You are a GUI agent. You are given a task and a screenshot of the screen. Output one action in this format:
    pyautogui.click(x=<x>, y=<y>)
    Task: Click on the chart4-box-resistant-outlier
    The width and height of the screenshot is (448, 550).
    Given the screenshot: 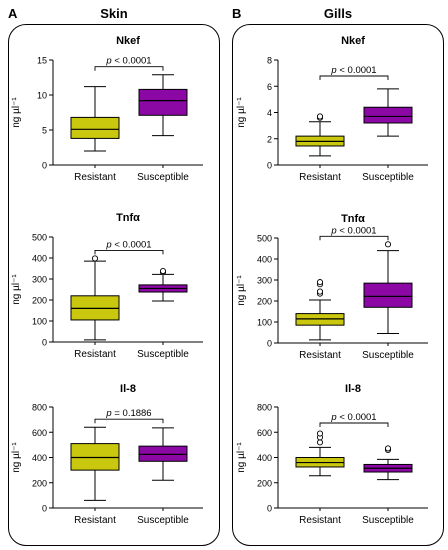 What is the action you would take?
    pyautogui.click(x=320, y=116)
    